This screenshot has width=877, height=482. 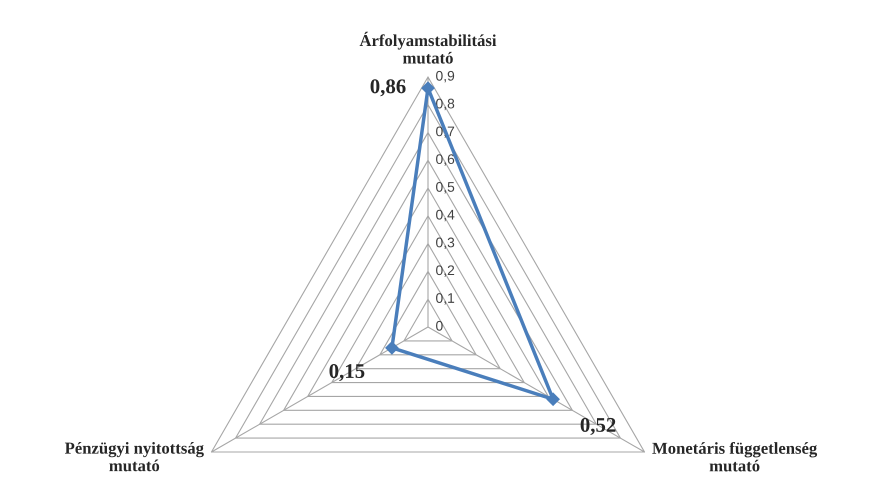 What do you see at coordinates (445, 244) in the screenshot?
I see `y-tick-label: 0,3` at bounding box center [445, 244].